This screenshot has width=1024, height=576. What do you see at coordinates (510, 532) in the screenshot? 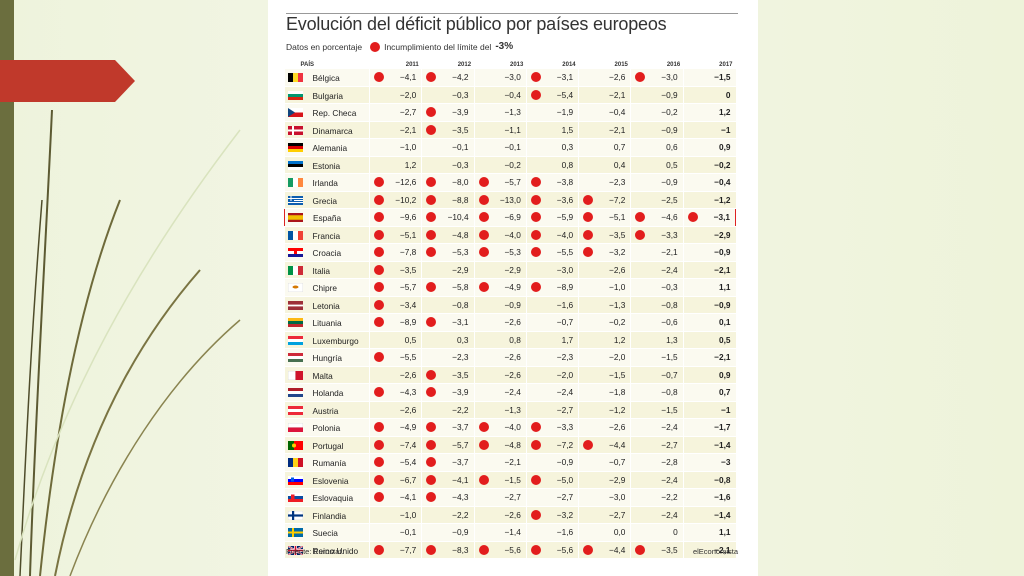
I see `table-row: Suecia −0,1 −0,9 −1,4 −1,6 0,0 0 1,1` at bounding box center [510, 532].